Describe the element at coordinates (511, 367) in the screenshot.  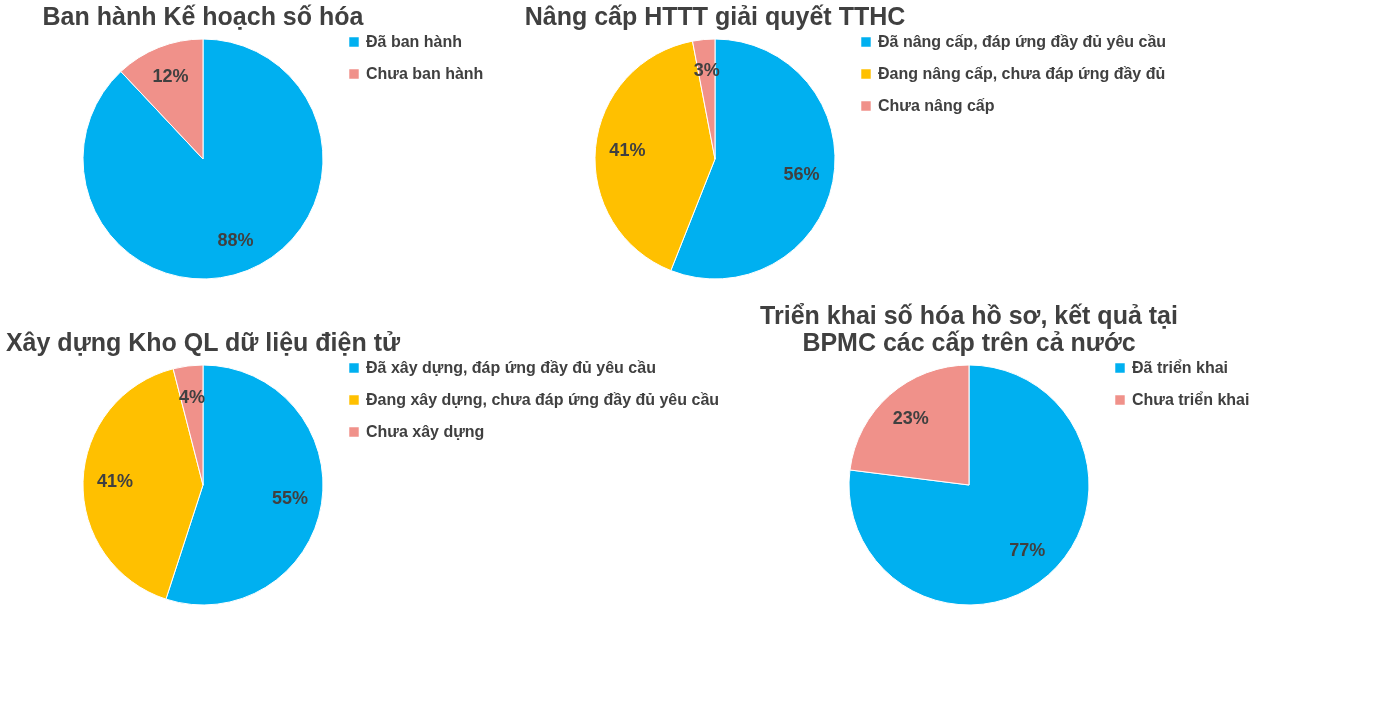
I see `legend-label: Đã xây dựng, đáp ứng đầy đủ yêu cầu` at that location.